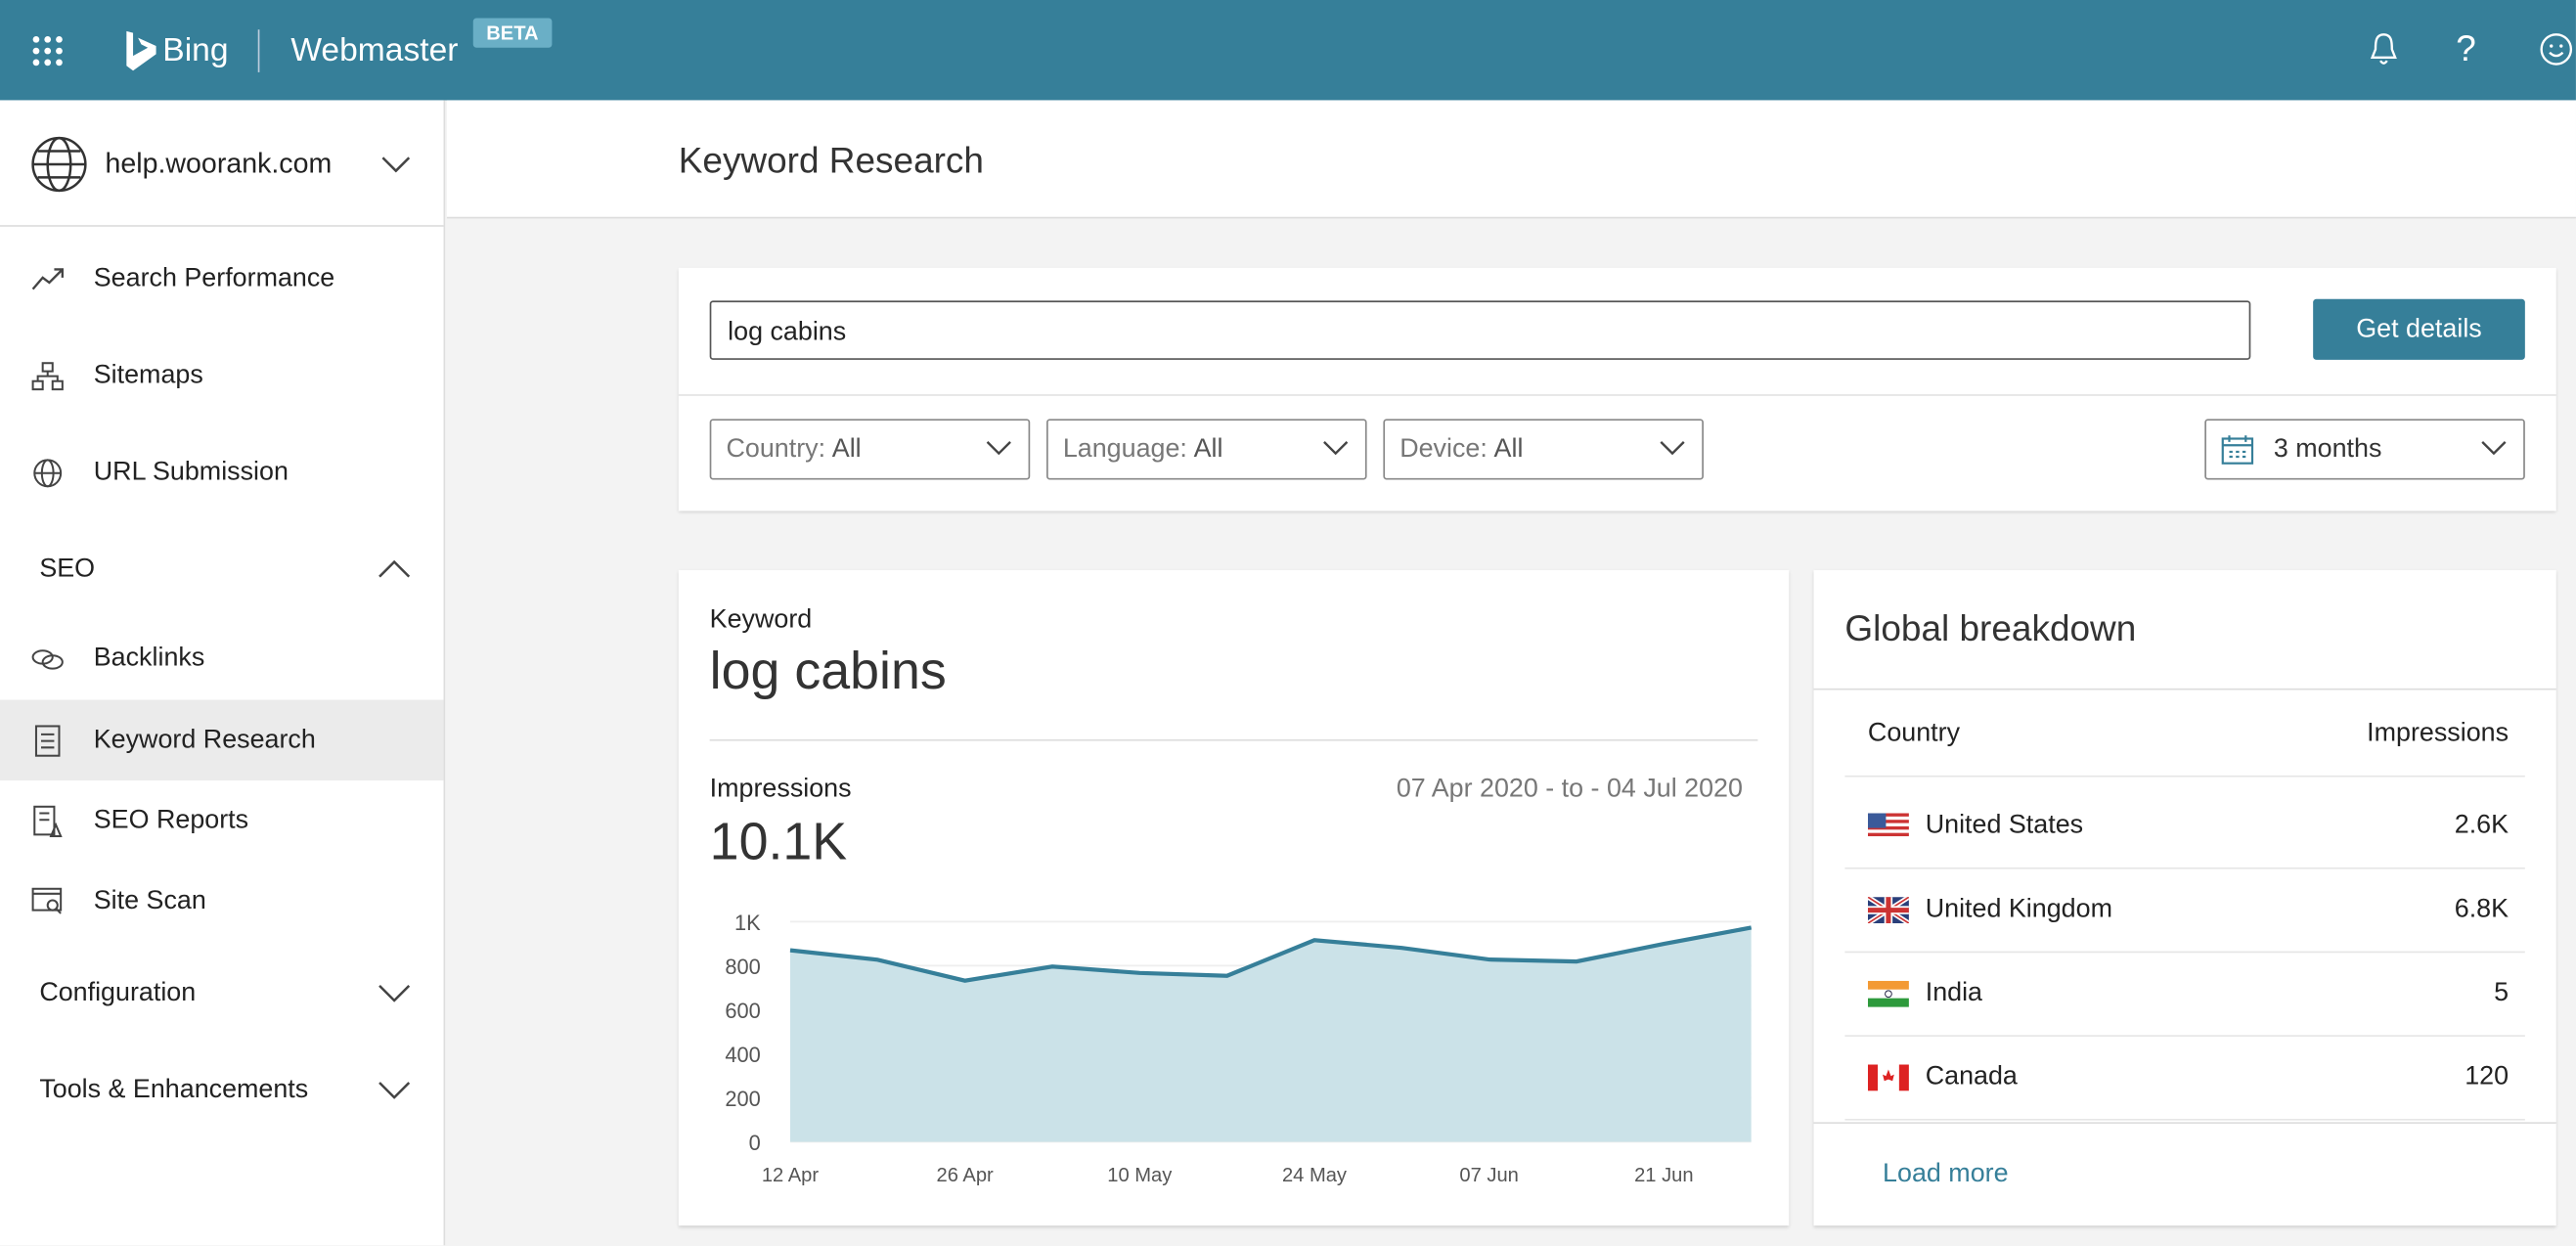  What do you see at coordinates (1888, 1078) in the screenshot?
I see `canada-flag-icon` at bounding box center [1888, 1078].